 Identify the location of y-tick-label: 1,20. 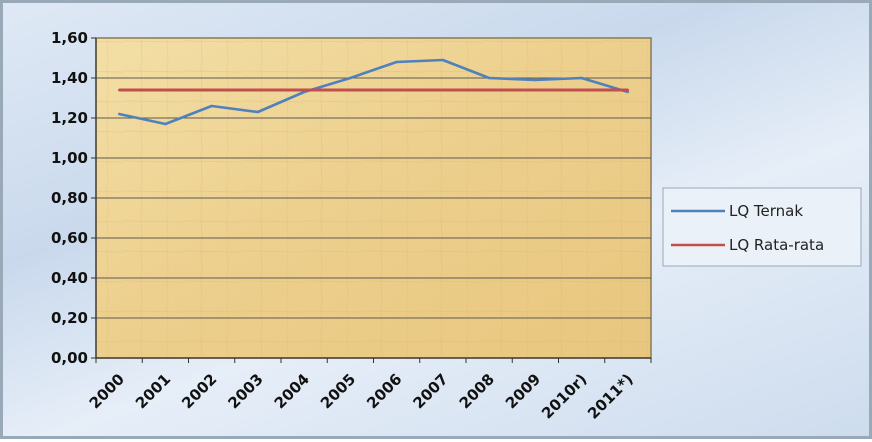
(69, 118).